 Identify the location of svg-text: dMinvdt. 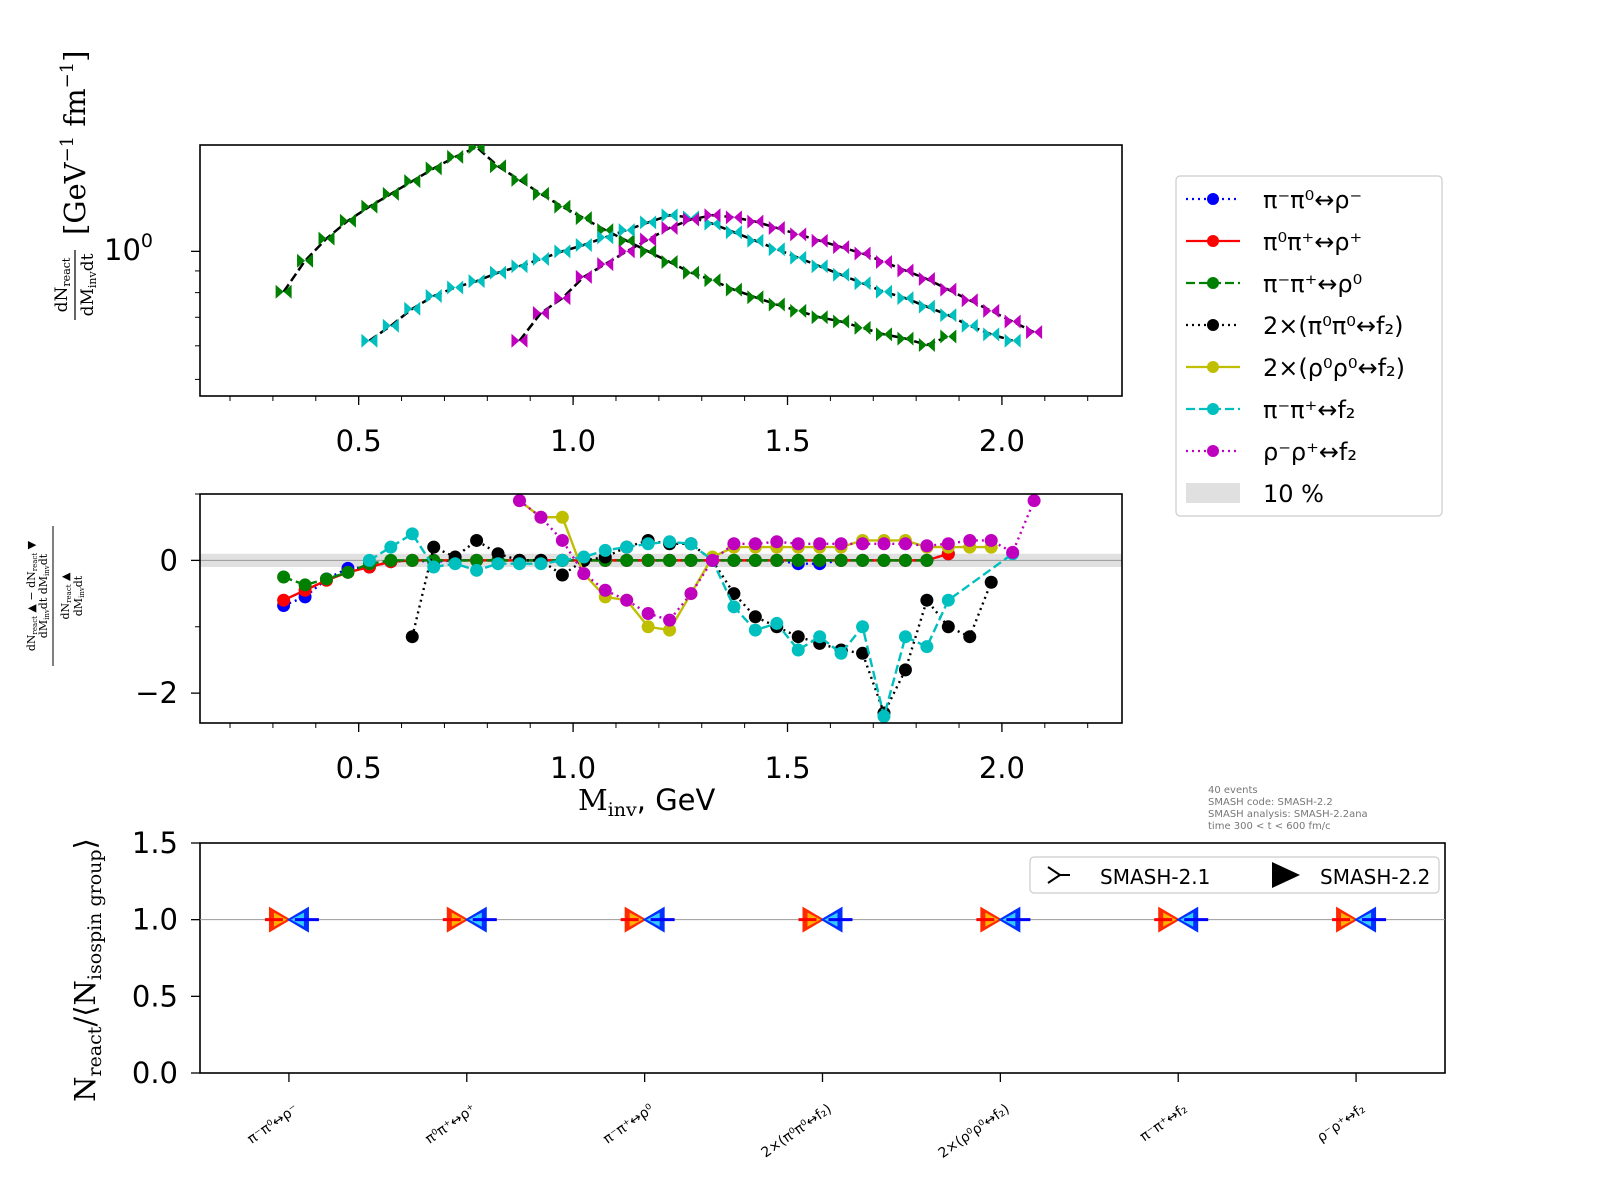
(79, 595).